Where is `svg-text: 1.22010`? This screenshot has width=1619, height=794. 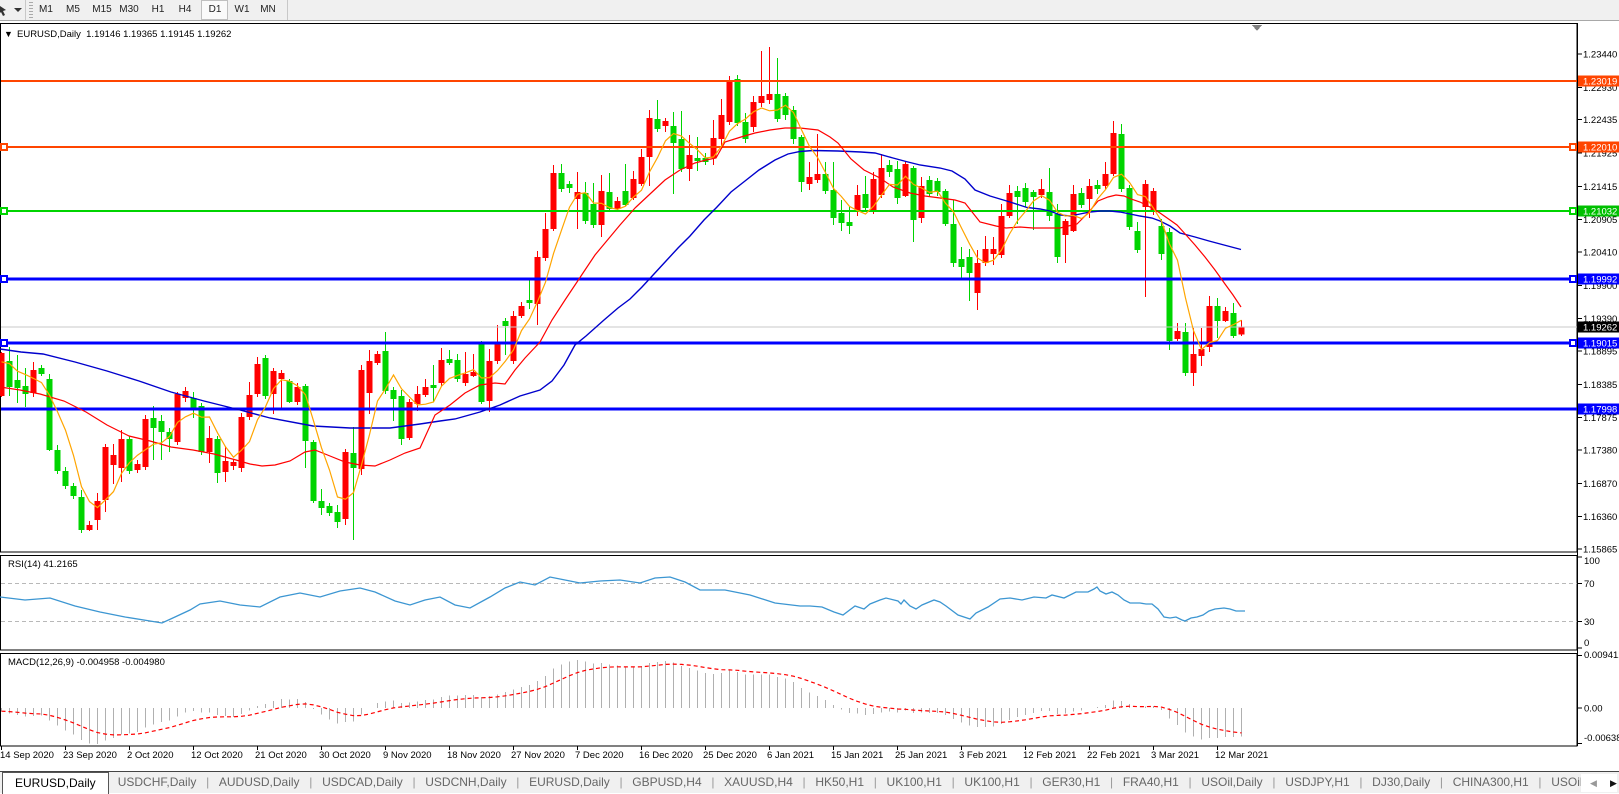
svg-text: 1.22010 is located at coordinates (1600, 148).